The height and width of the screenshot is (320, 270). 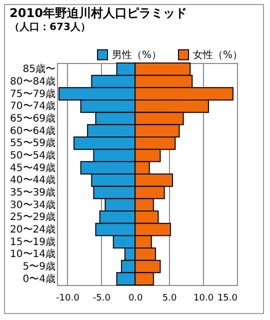 I want to click on x-tick-label: 5.0, so click(x=169, y=299).